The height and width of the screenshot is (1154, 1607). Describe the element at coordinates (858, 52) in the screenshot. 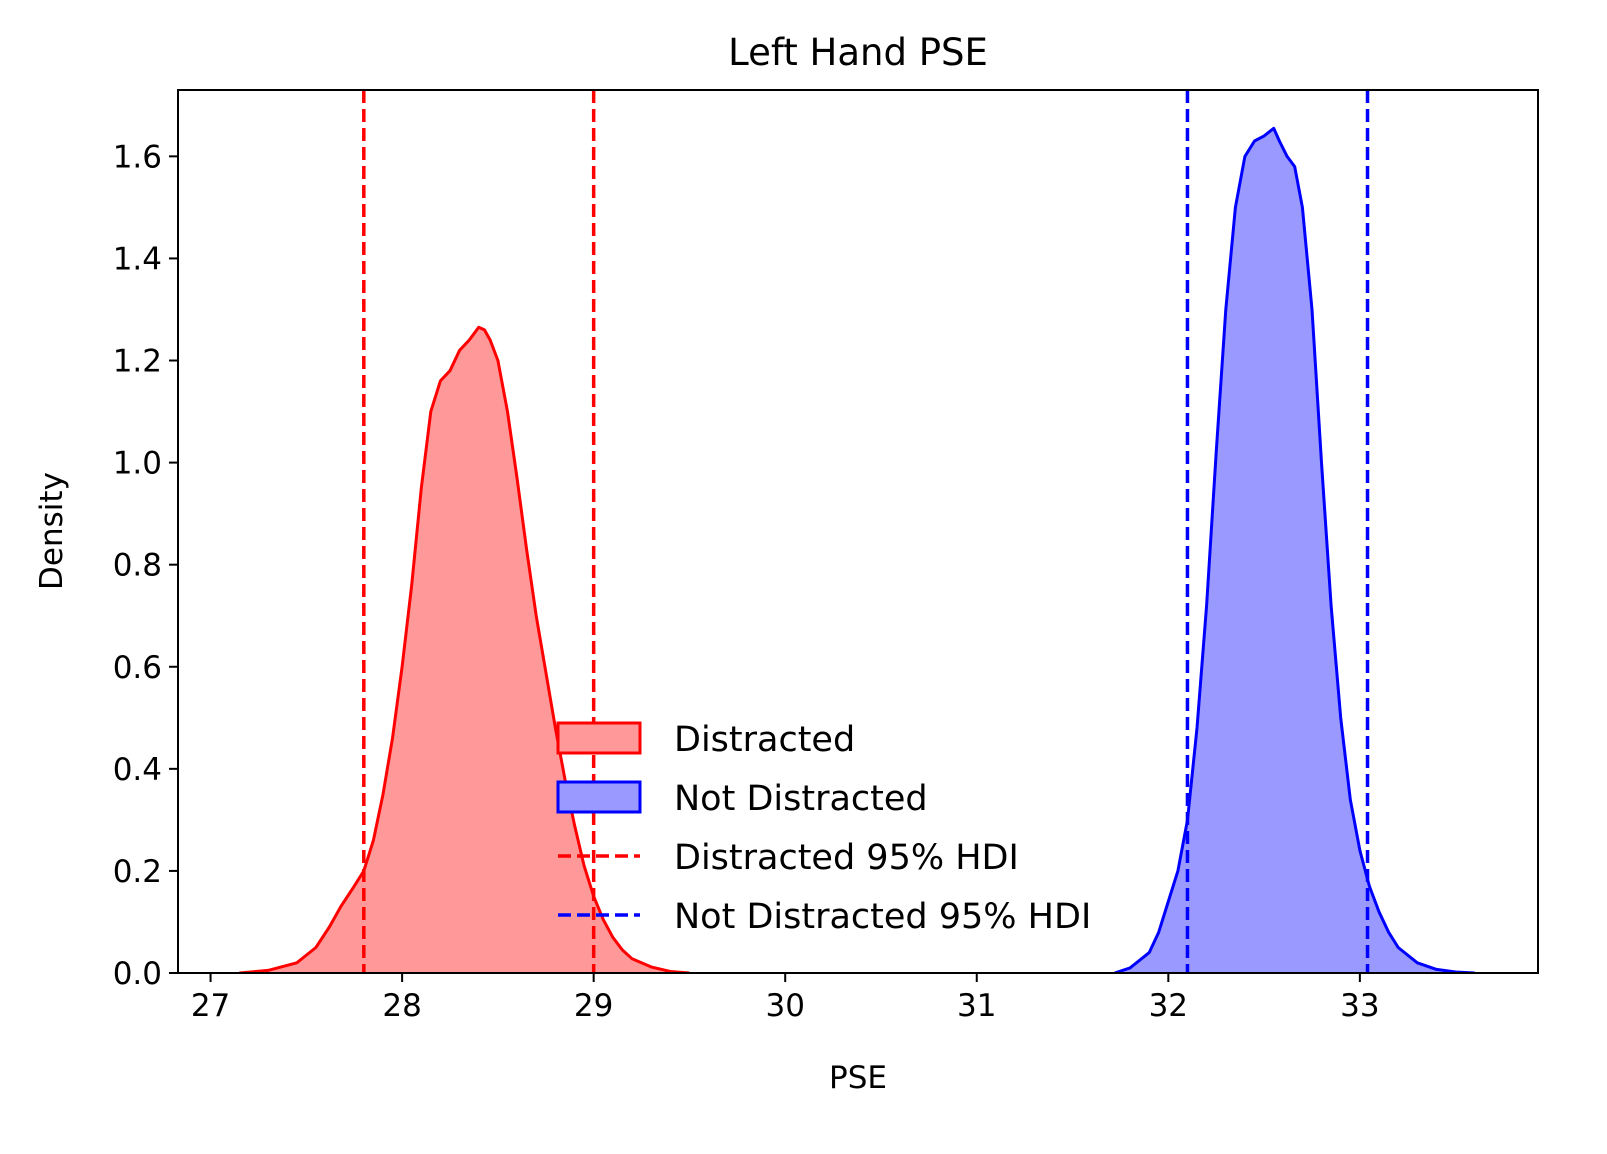

I see `chart-title: Left Hand PSE` at that location.